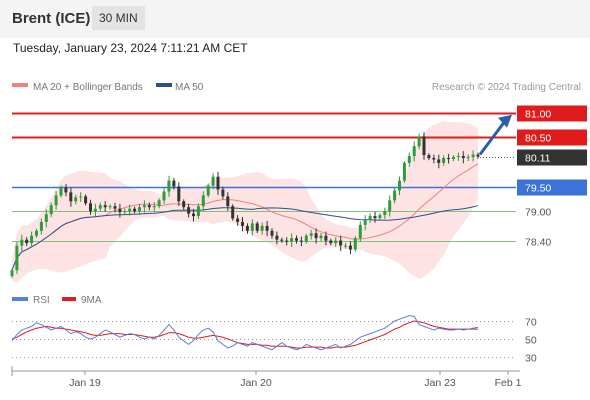 This screenshot has height=400, width=590. What do you see at coordinates (51, 18) in the screenshot?
I see `instrument-title: Brent (ICE)` at bounding box center [51, 18].